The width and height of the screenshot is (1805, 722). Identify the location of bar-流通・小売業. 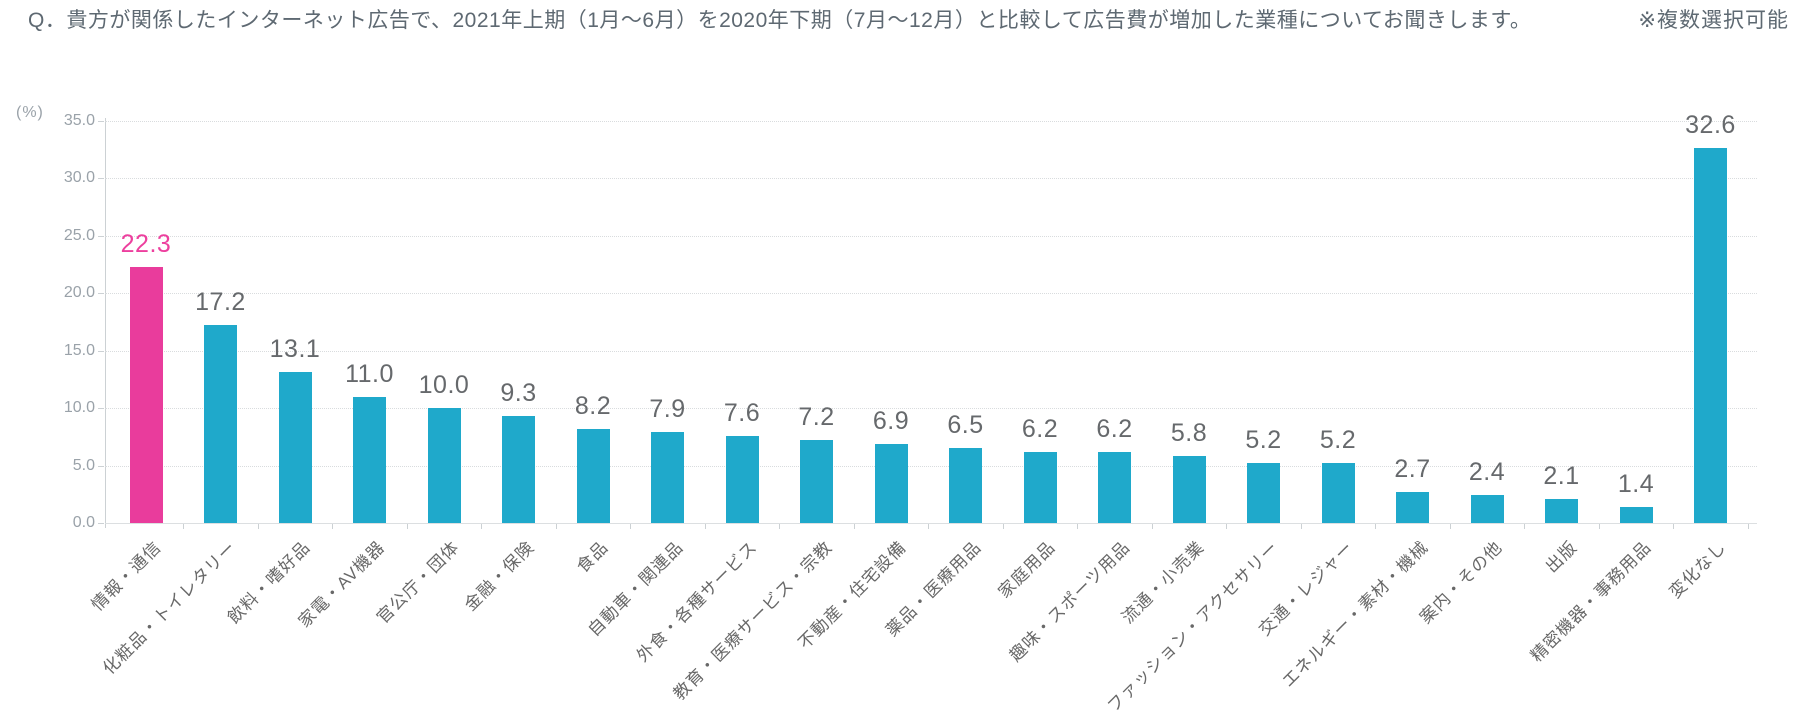
(1189, 489).